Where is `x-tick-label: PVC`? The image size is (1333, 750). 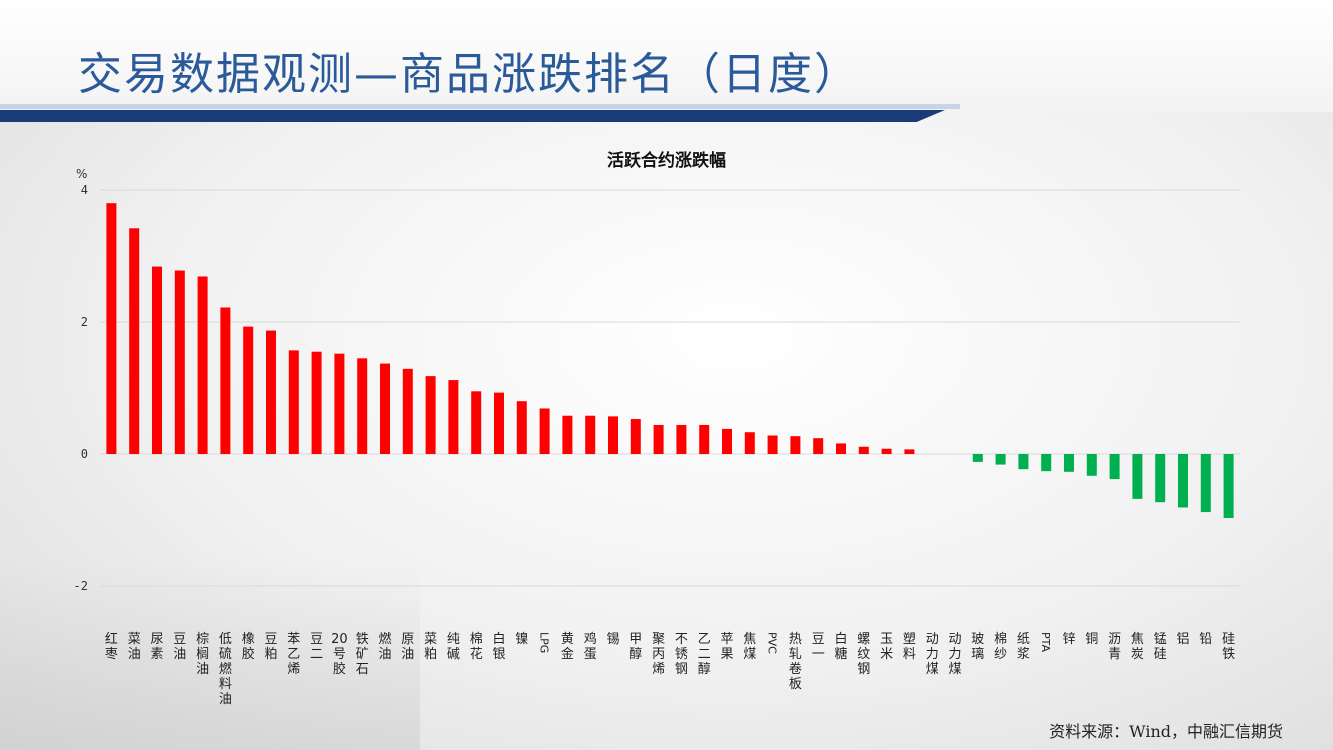
x-tick-label: PVC is located at coordinates (772, 643).